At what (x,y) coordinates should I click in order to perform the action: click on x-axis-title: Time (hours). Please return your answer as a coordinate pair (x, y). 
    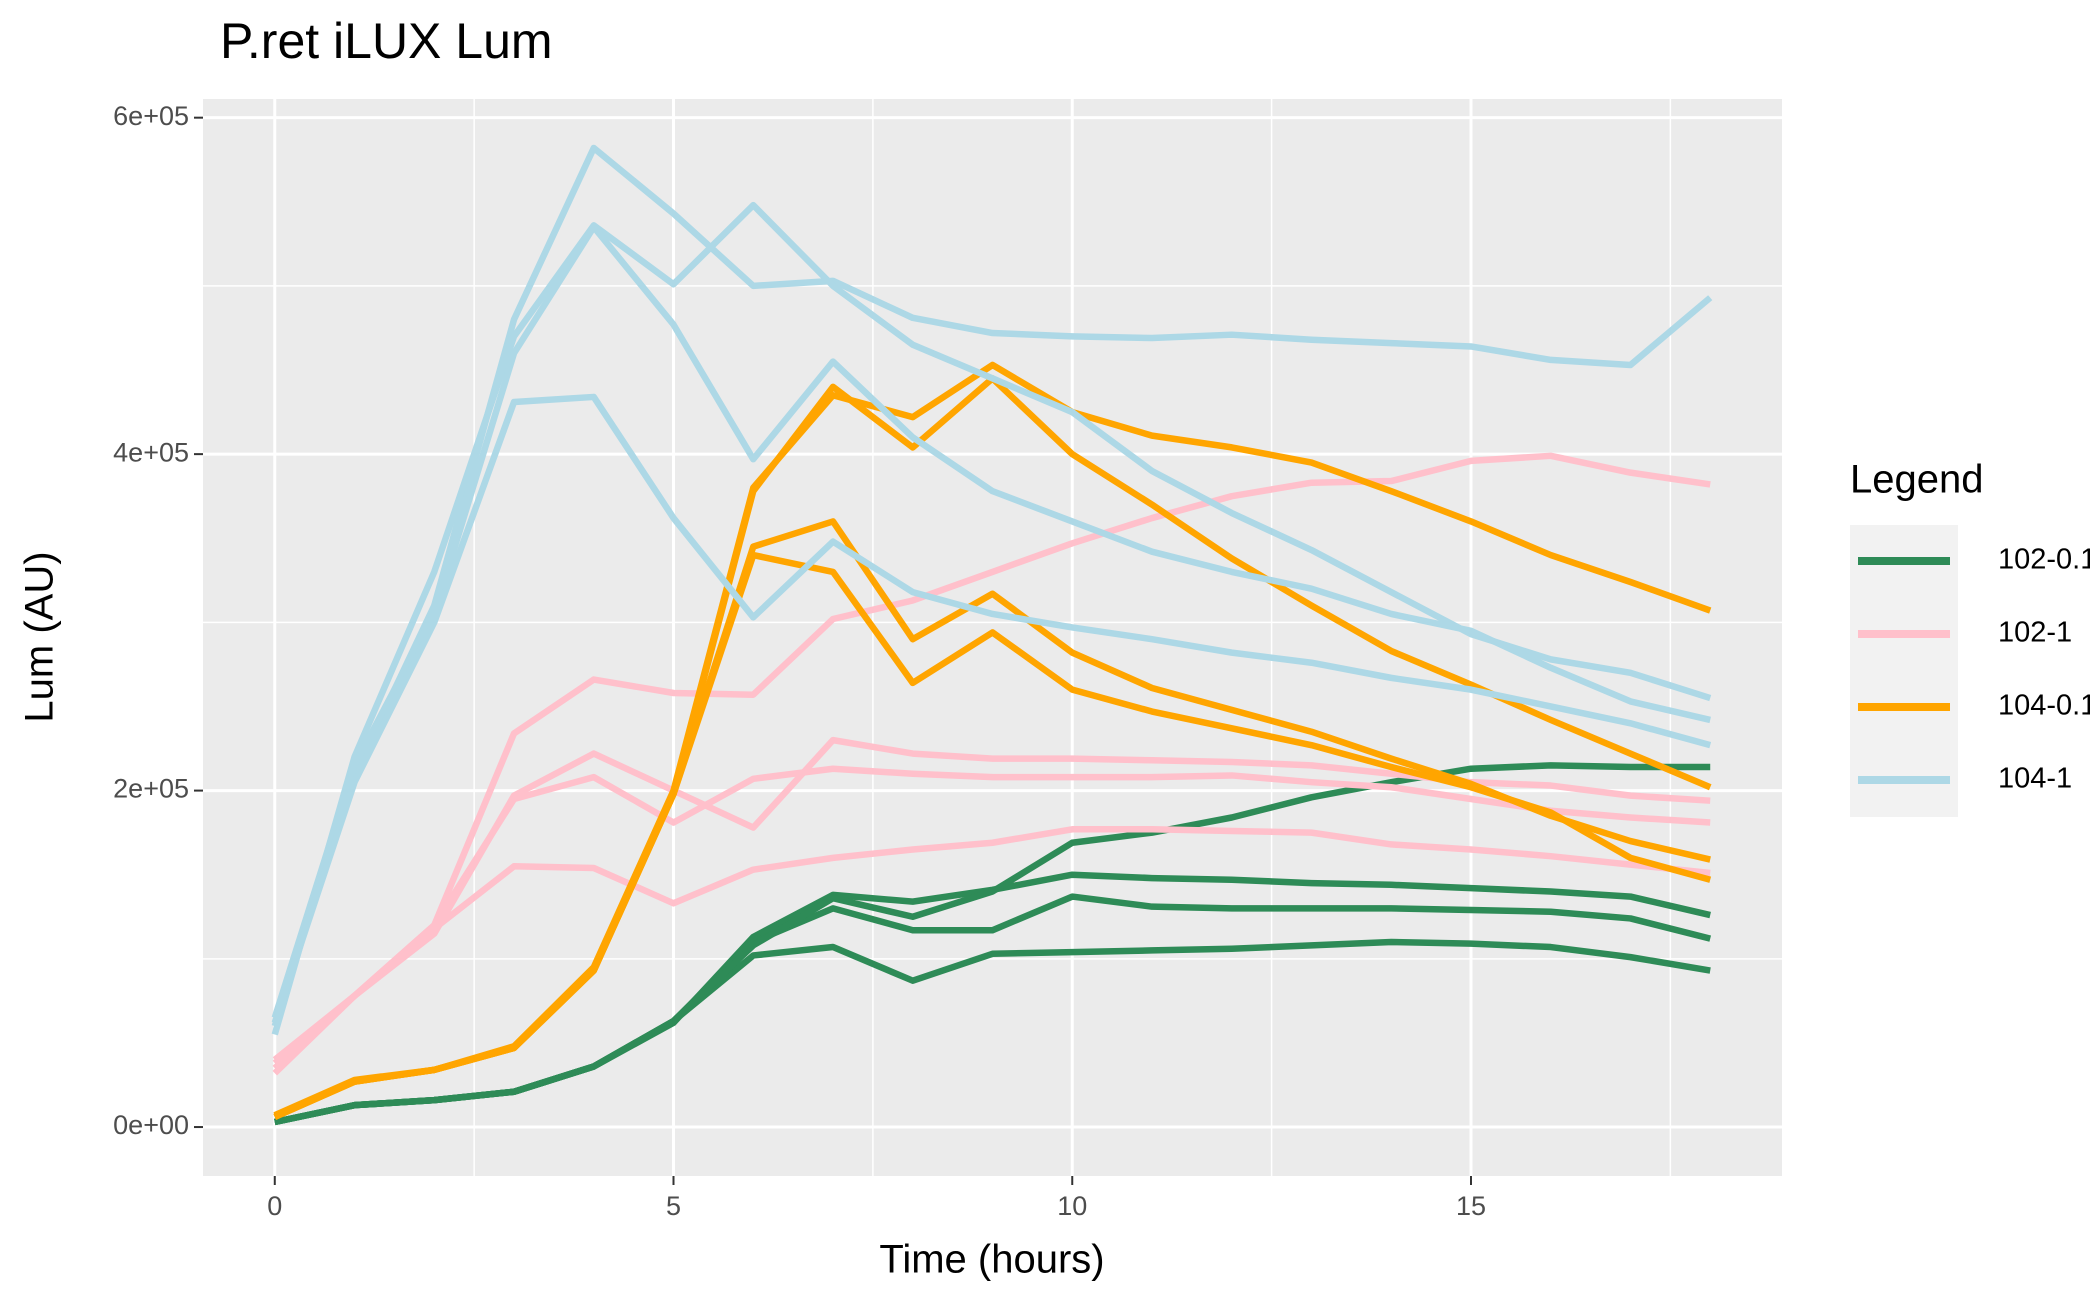
    Looking at the image, I should click on (991, 1260).